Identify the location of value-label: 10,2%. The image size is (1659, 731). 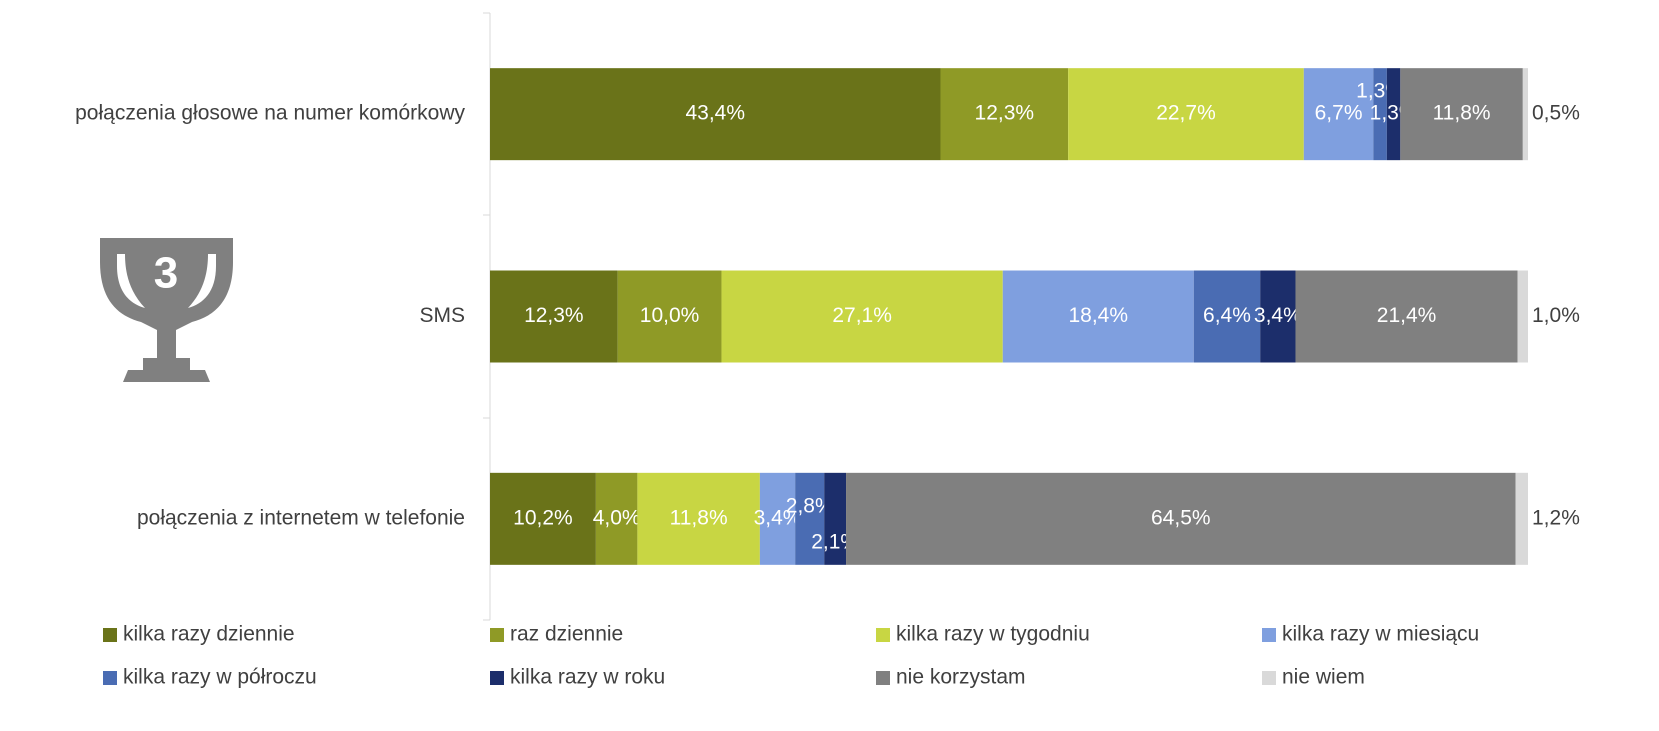
(543, 517).